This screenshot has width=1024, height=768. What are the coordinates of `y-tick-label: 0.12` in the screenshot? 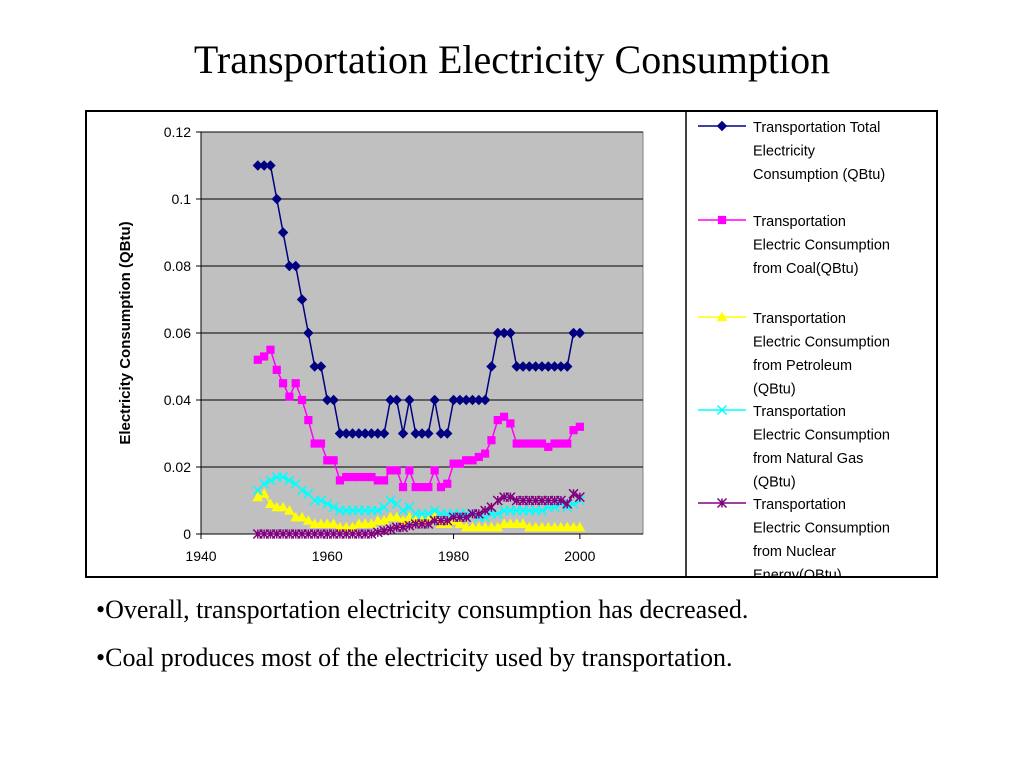 It's located at (177, 132).